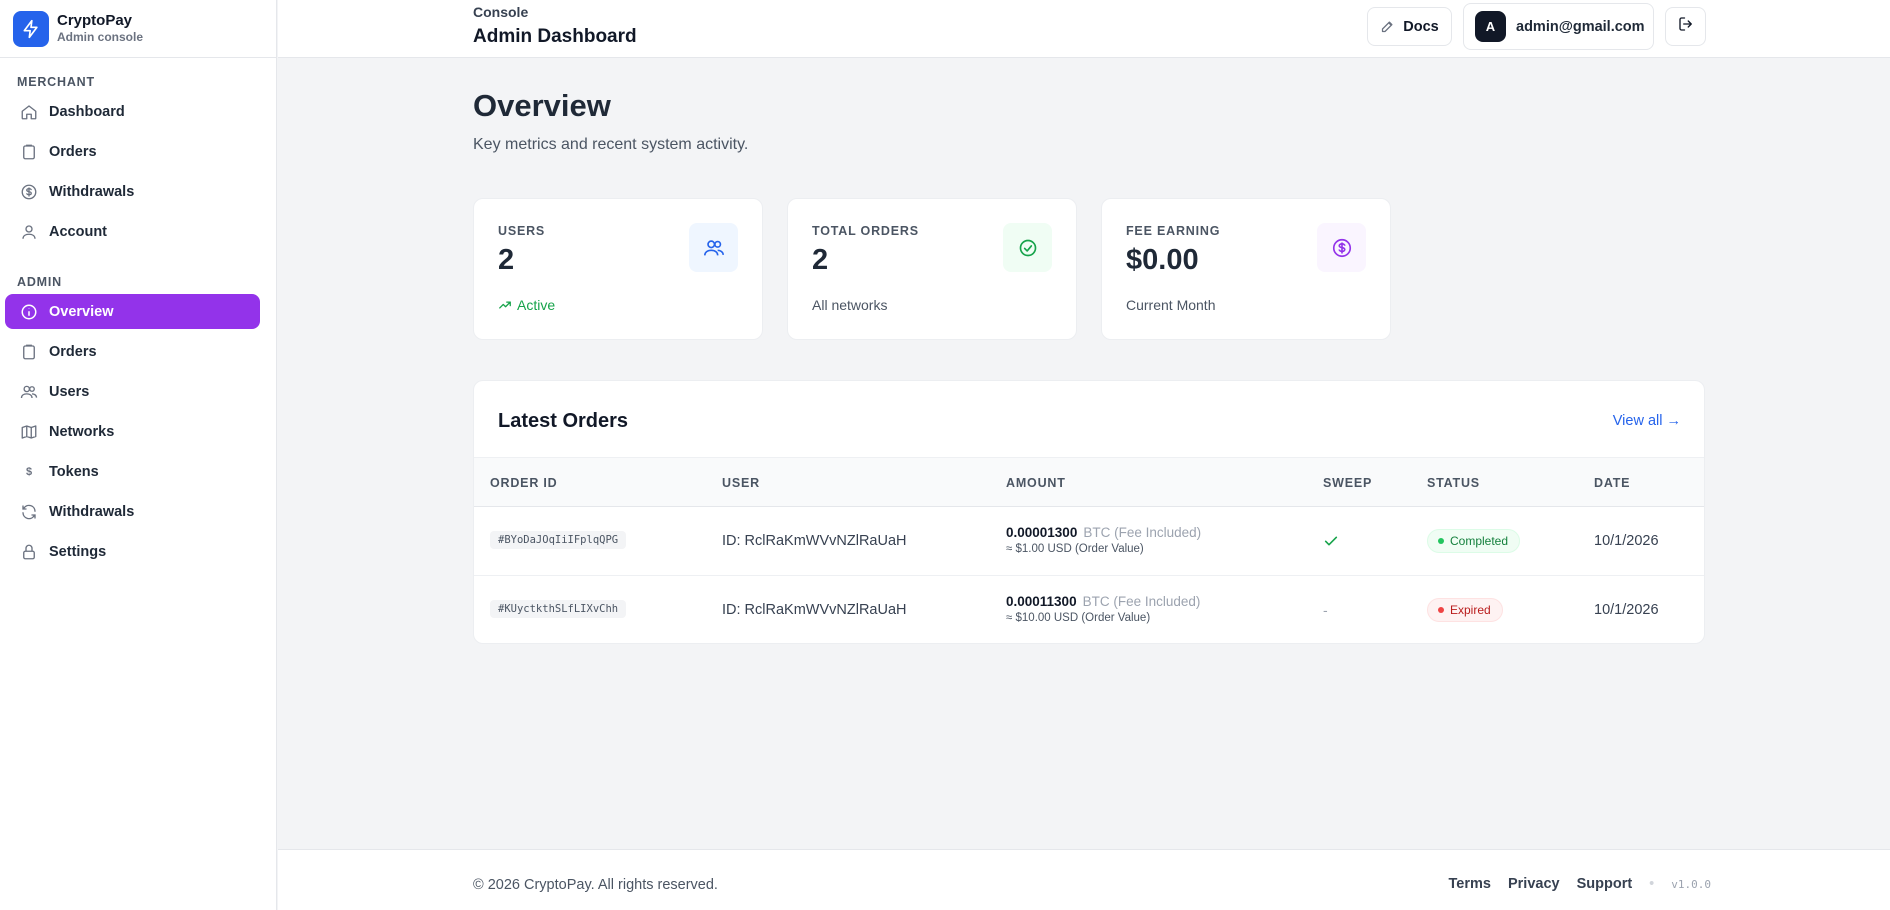 This screenshot has height=910, width=1890. What do you see at coordinates (81, 311) in the screenshot?
I see `sidebar-item-label: Overview` at bounding box center [81, 311].